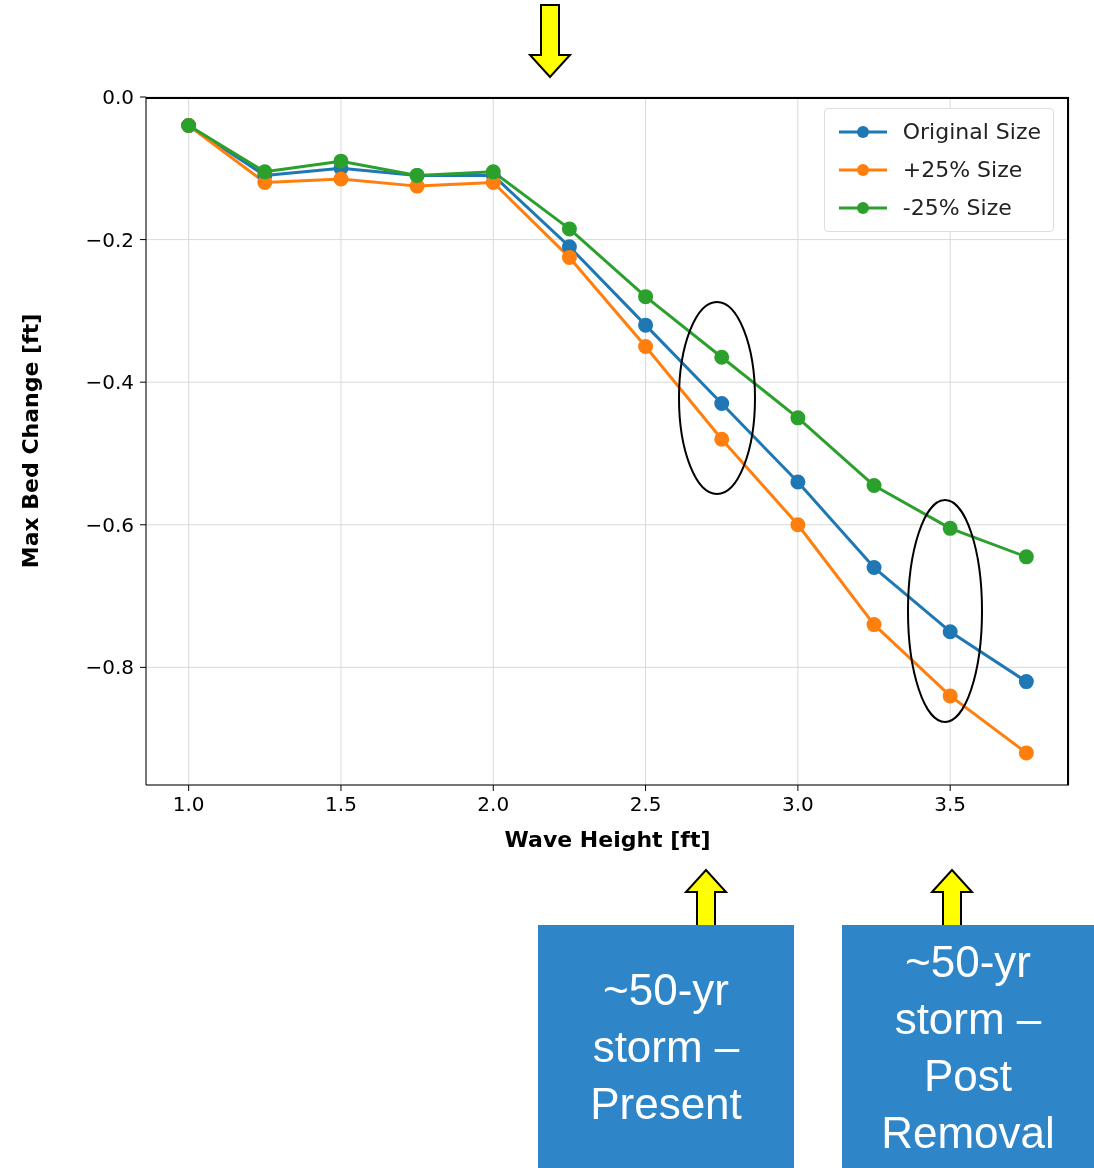 Image resolution: width=1094 pixels, height=1168 pixels. Describe the element at coordinates (607, 839) in the screenshot. I see `x-axis-title: Wave Height [ft]` at that location.